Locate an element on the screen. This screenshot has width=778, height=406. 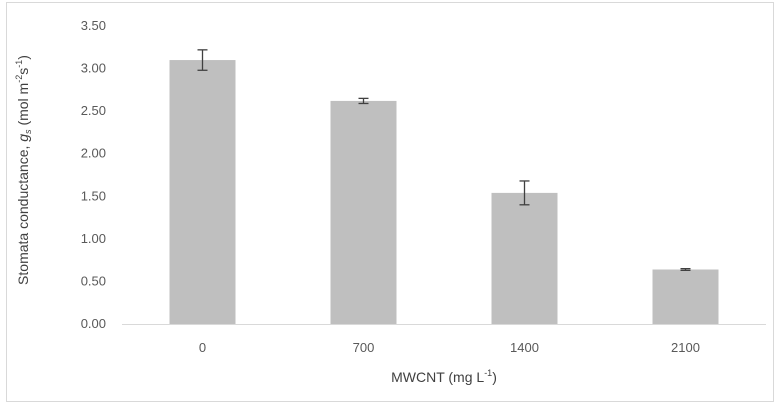
y-axis-title-var: g is located at coordinates (23, 138).